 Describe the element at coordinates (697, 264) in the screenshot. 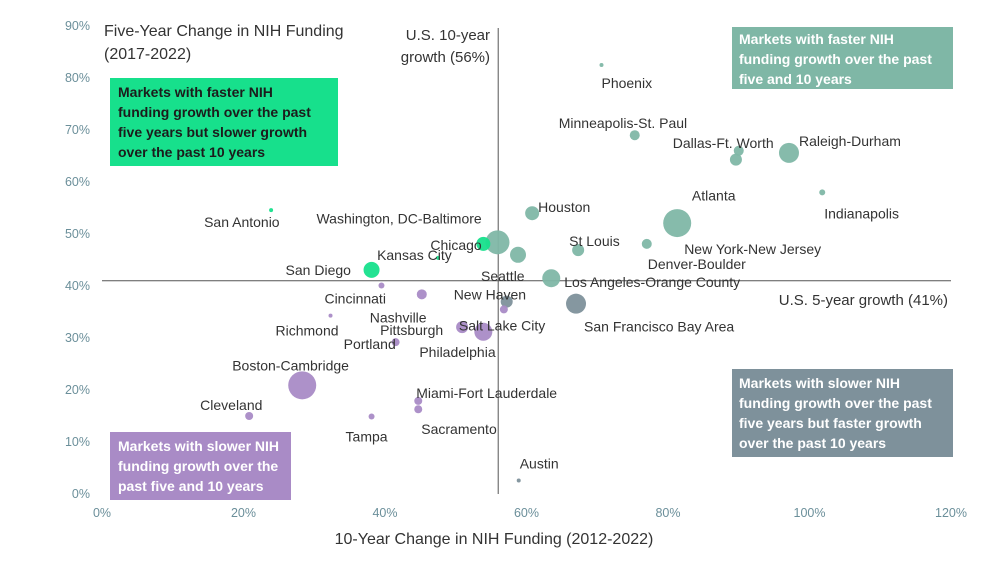

I see `label-denver-boulder: Denver-Boulder` at that location.